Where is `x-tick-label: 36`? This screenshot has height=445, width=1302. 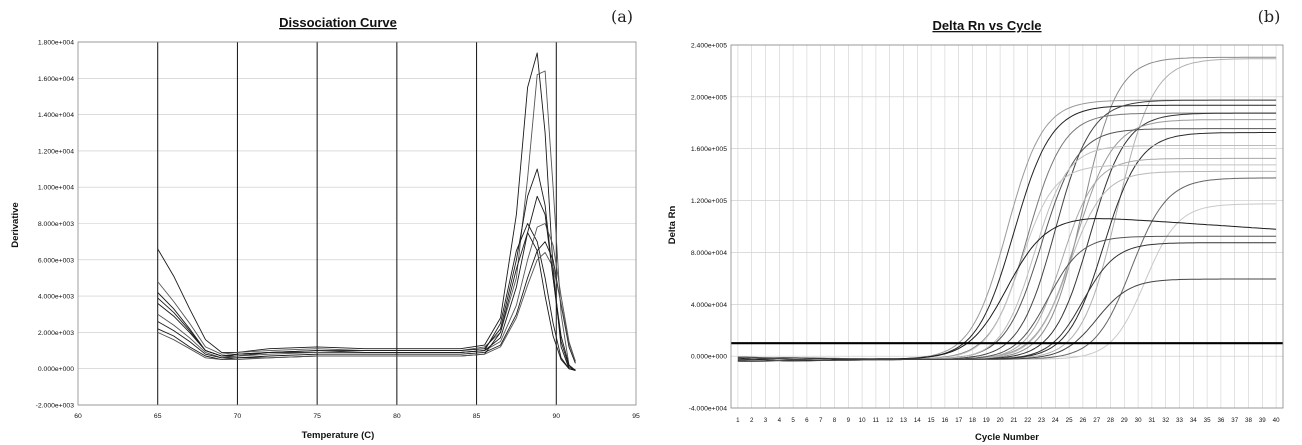 x-tick-label: 36 is located at coordinates (1220, 420).